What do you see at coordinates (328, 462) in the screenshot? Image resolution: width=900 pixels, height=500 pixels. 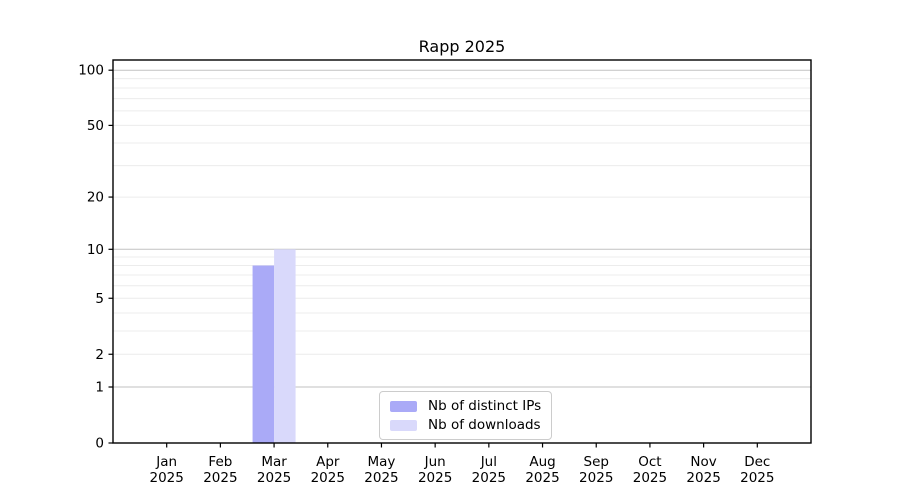 I see `x-tick-label-month: Apr` at bounding box center [328, 462].